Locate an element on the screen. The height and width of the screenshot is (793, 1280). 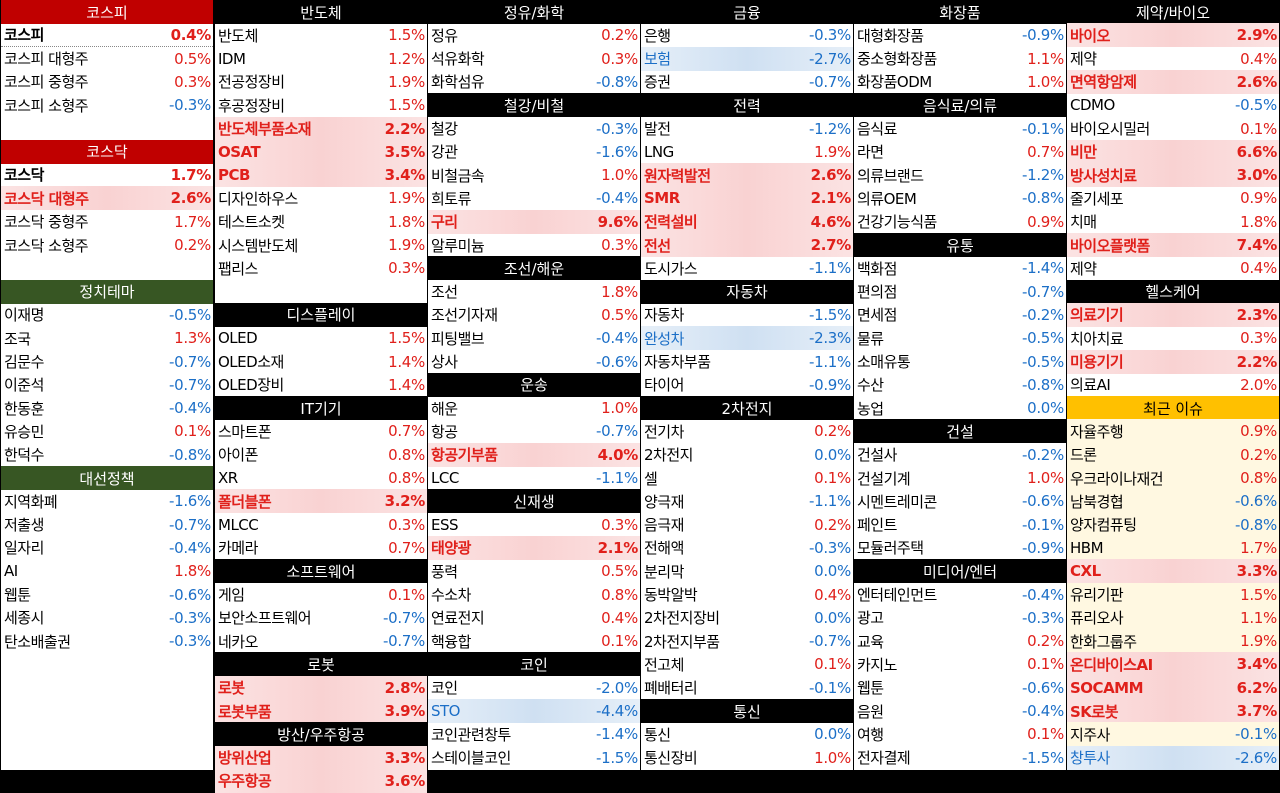
sector-row: 스테이블코인 -1.5% is located at coordinates (534, 758).